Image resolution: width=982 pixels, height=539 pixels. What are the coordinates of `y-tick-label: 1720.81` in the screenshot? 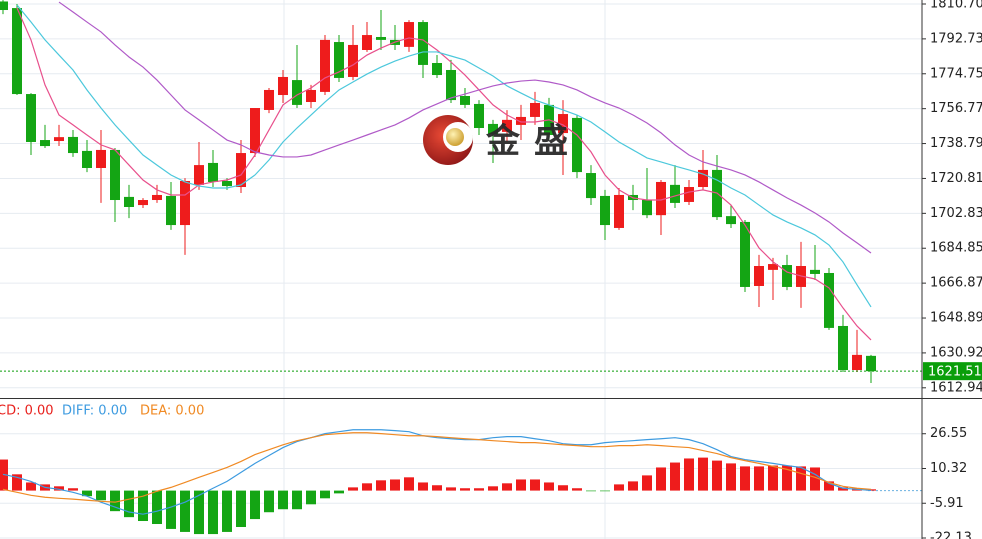 It's located at (956, 178).